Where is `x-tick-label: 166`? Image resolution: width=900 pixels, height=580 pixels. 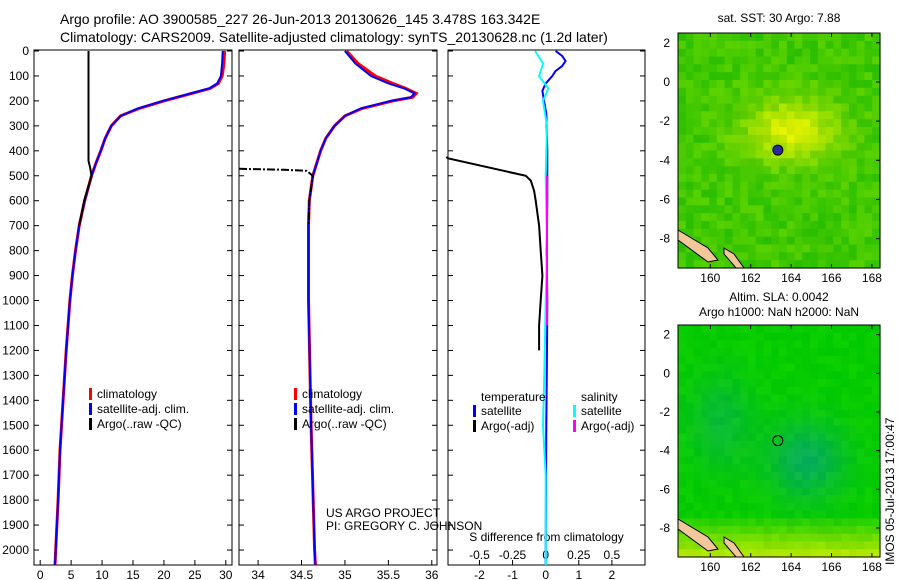 x-tick-label: 166 is located at coordinates (832, 278).